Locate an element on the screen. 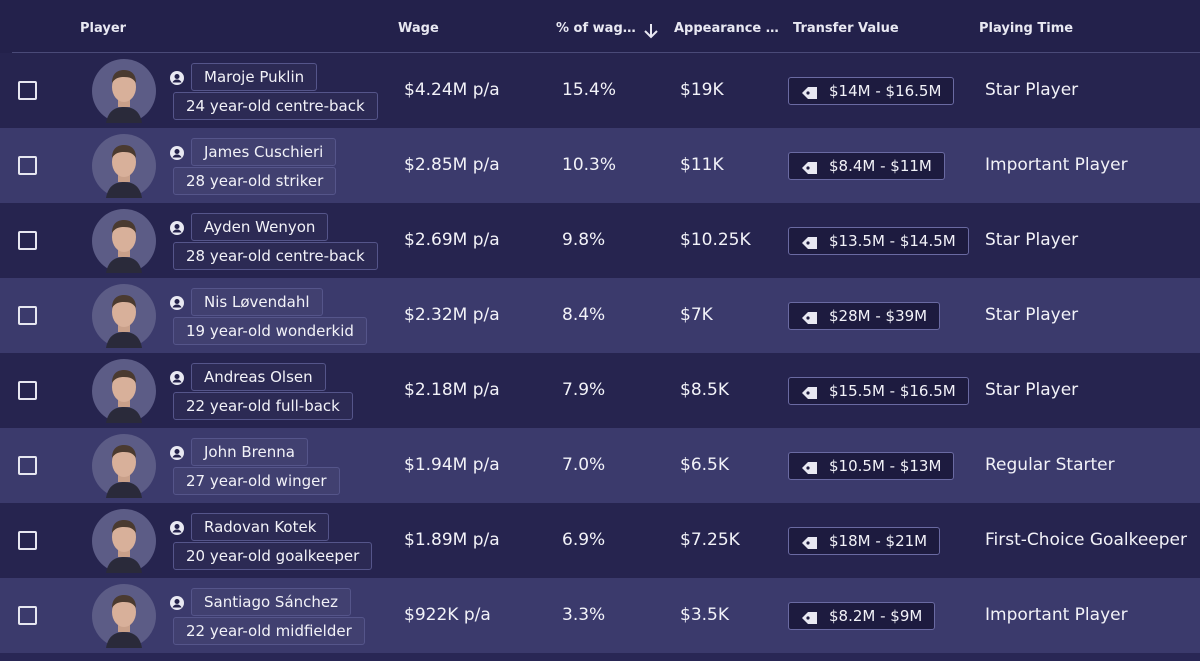  column-header: Playing Time is located at coordinates (1026, 28).